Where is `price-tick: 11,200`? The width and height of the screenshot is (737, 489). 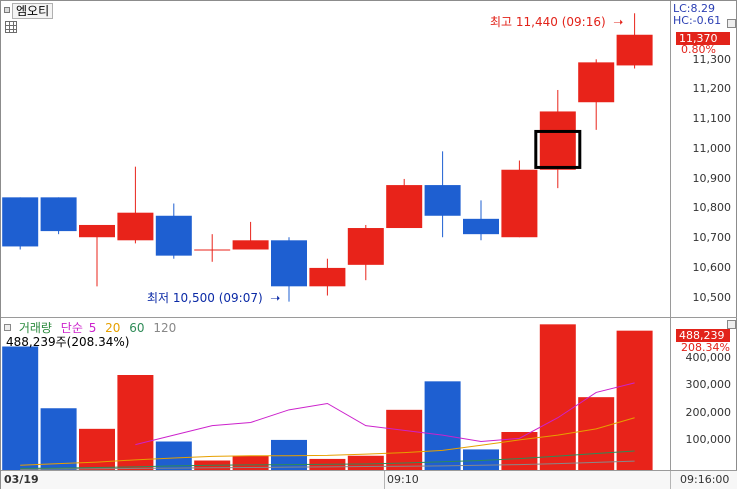
price-tick: 11,200 is located at coordinates (712, 88).